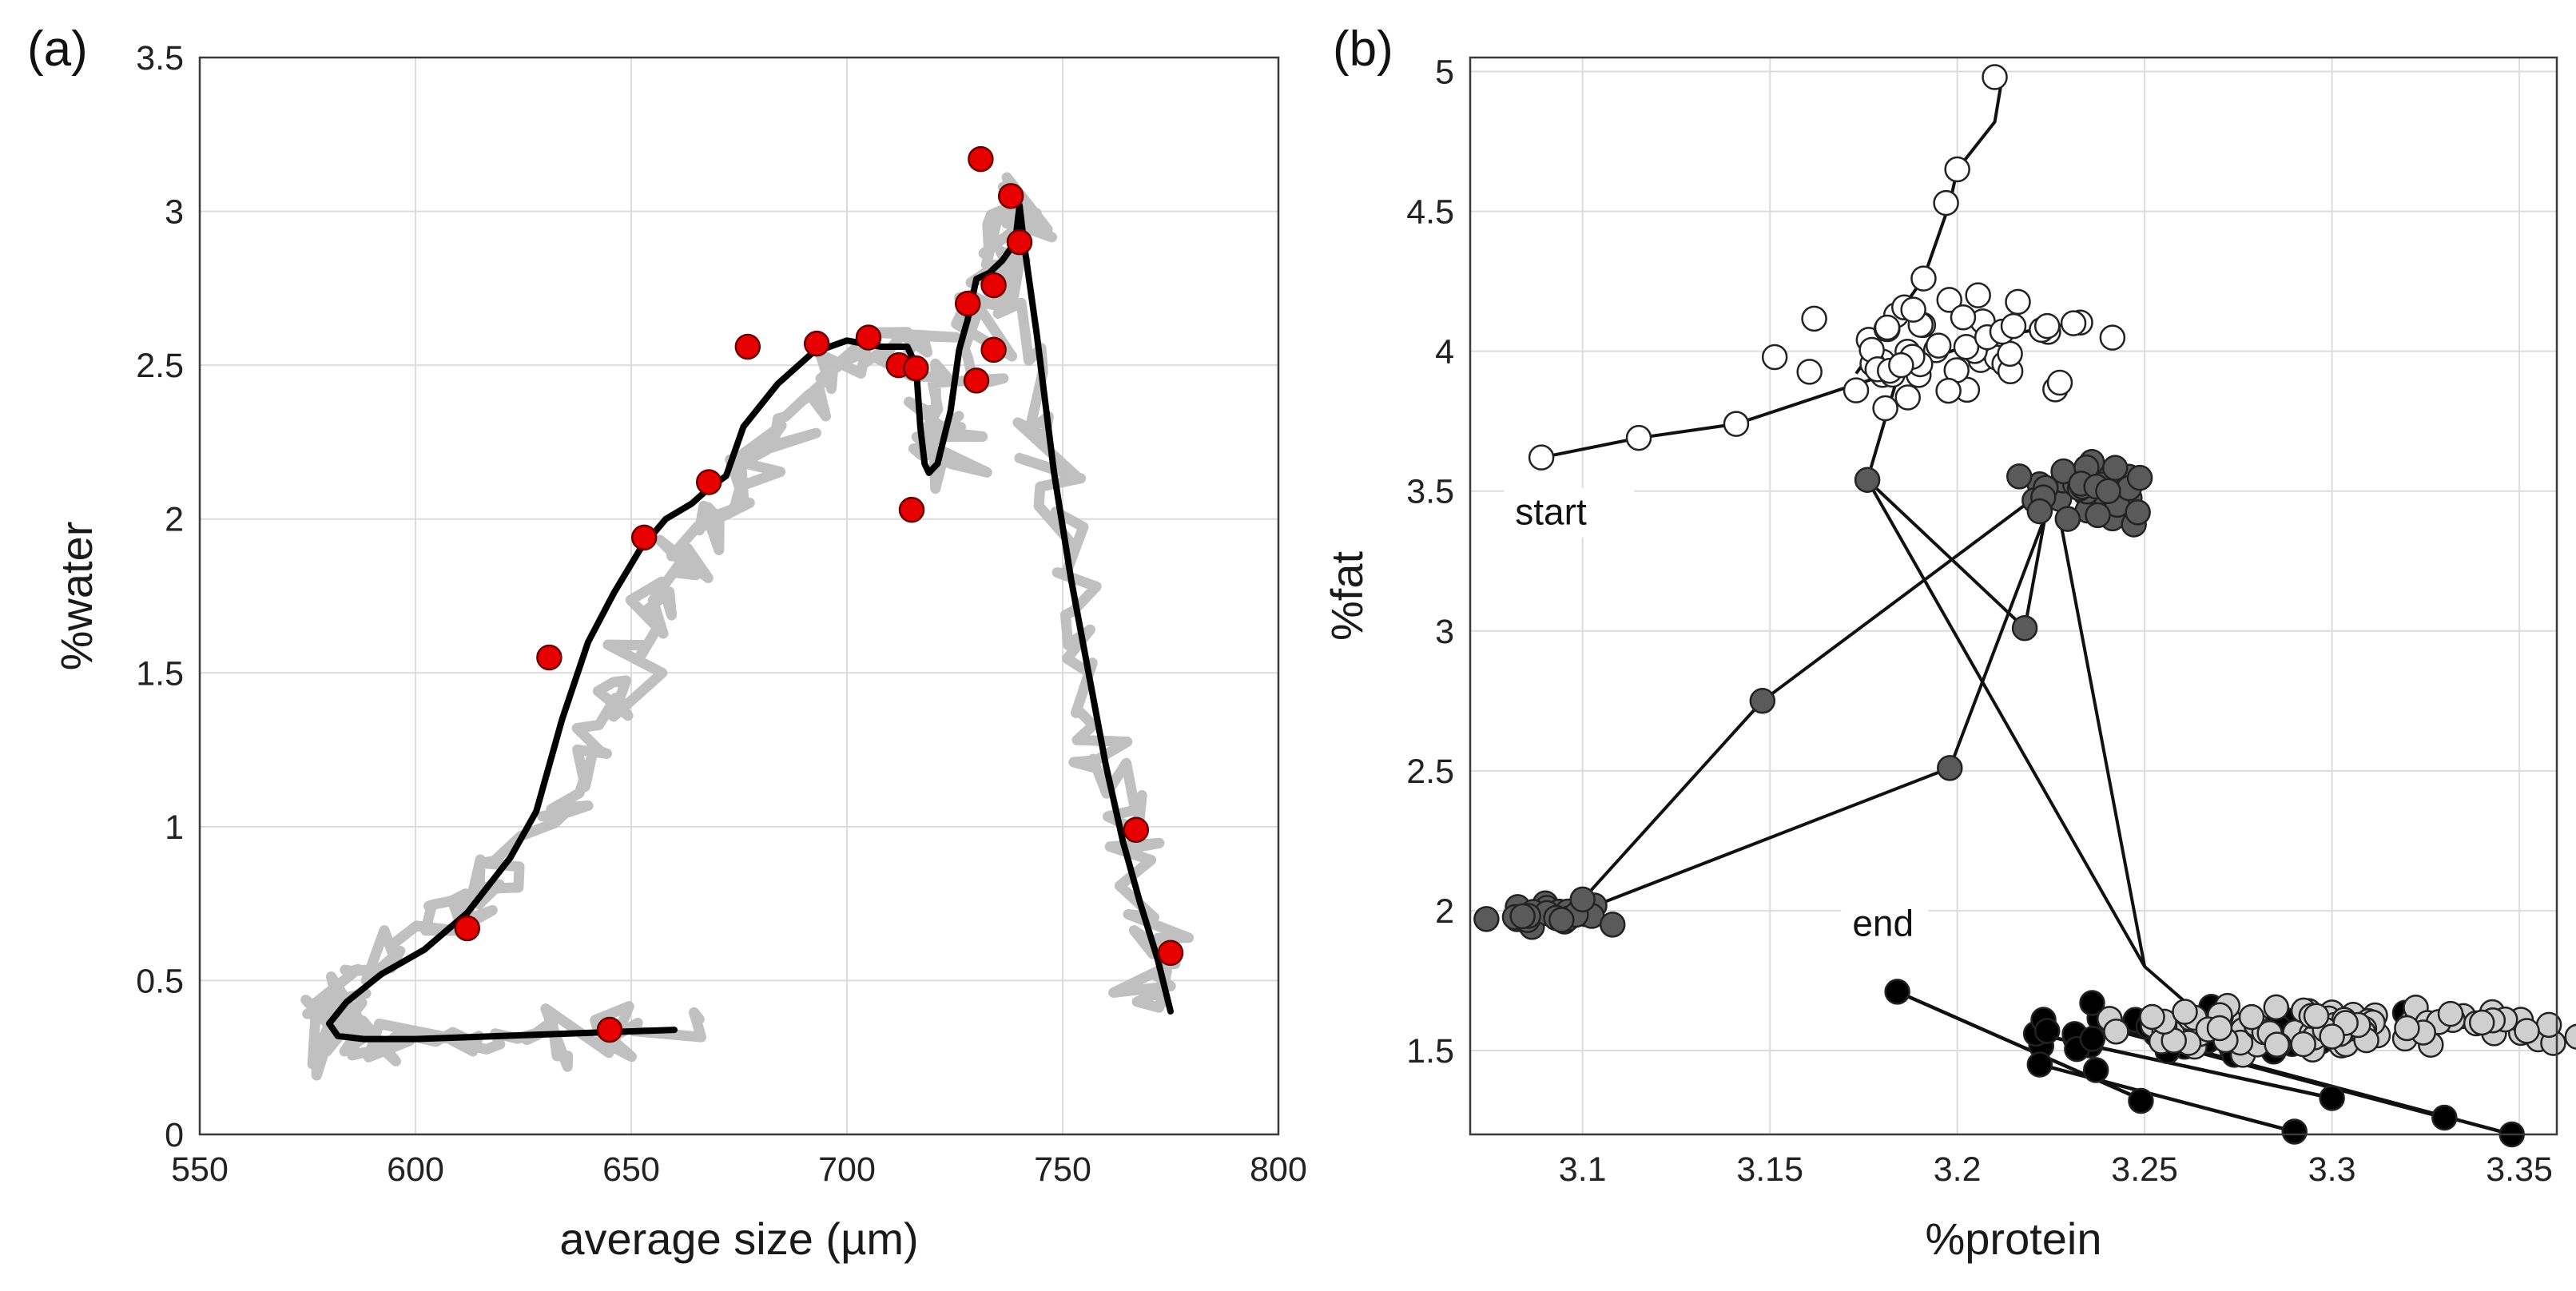 This screenshot has height=1291, width=2576. What do you see at coordinates (1551, 512) in the screenshot?
I see `annotation-start: start` at bounding box center [1551, 512].